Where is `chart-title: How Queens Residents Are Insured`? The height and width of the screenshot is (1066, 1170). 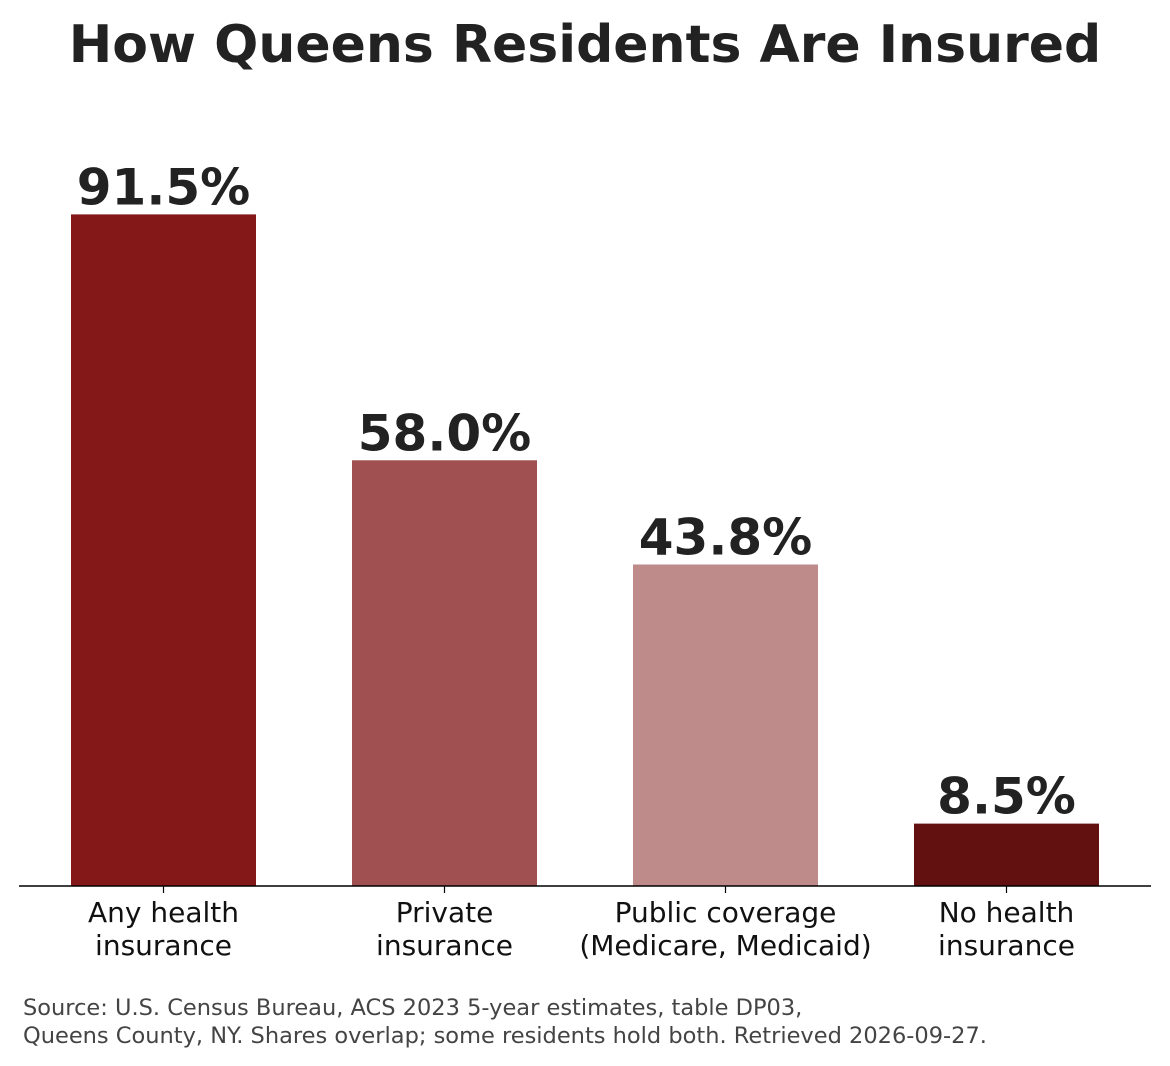
chart-title: How Queens Residents Are Insured is located at coordinates (585, 45).